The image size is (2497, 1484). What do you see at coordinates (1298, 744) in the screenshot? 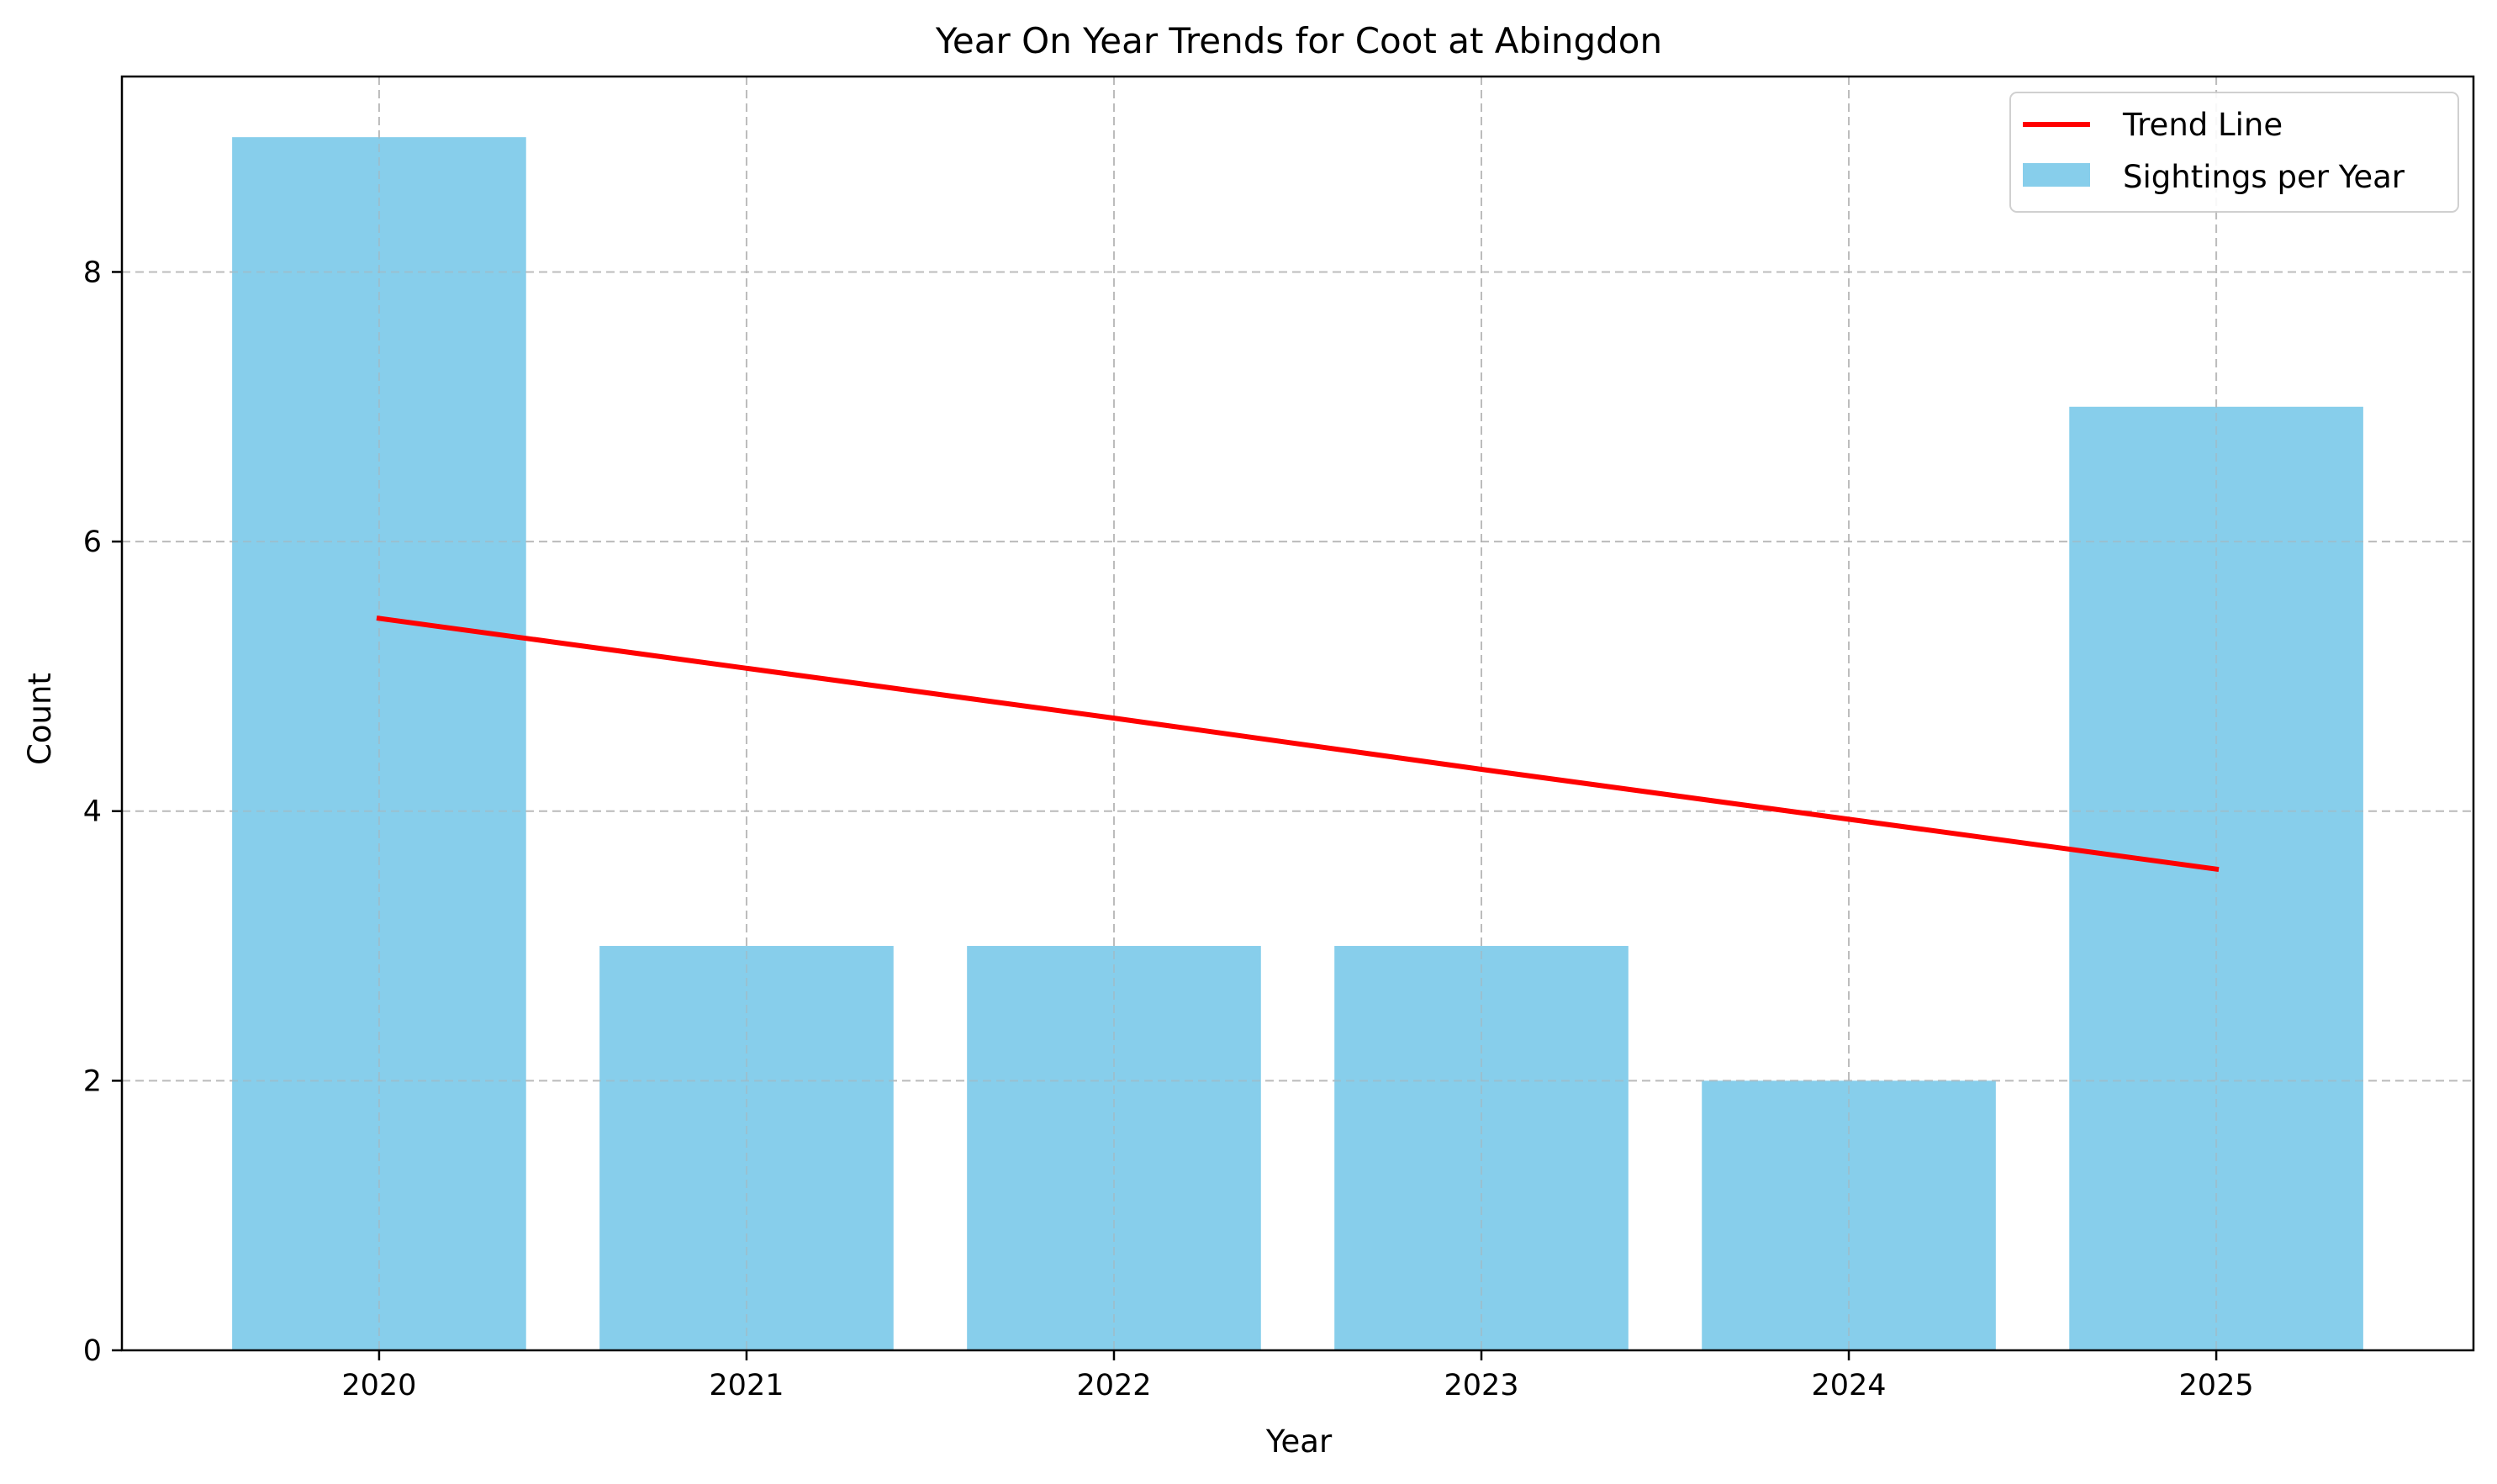
I see `trend-line` at bounding box center [1298, 744].